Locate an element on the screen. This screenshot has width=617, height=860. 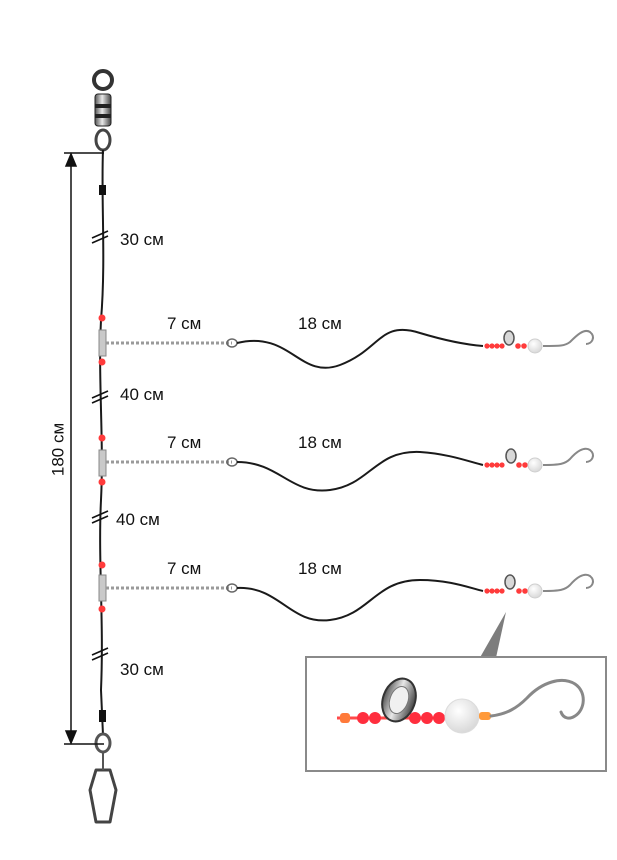
branch-3-twisted-label: 7 см is located at coordinates (184, 568).